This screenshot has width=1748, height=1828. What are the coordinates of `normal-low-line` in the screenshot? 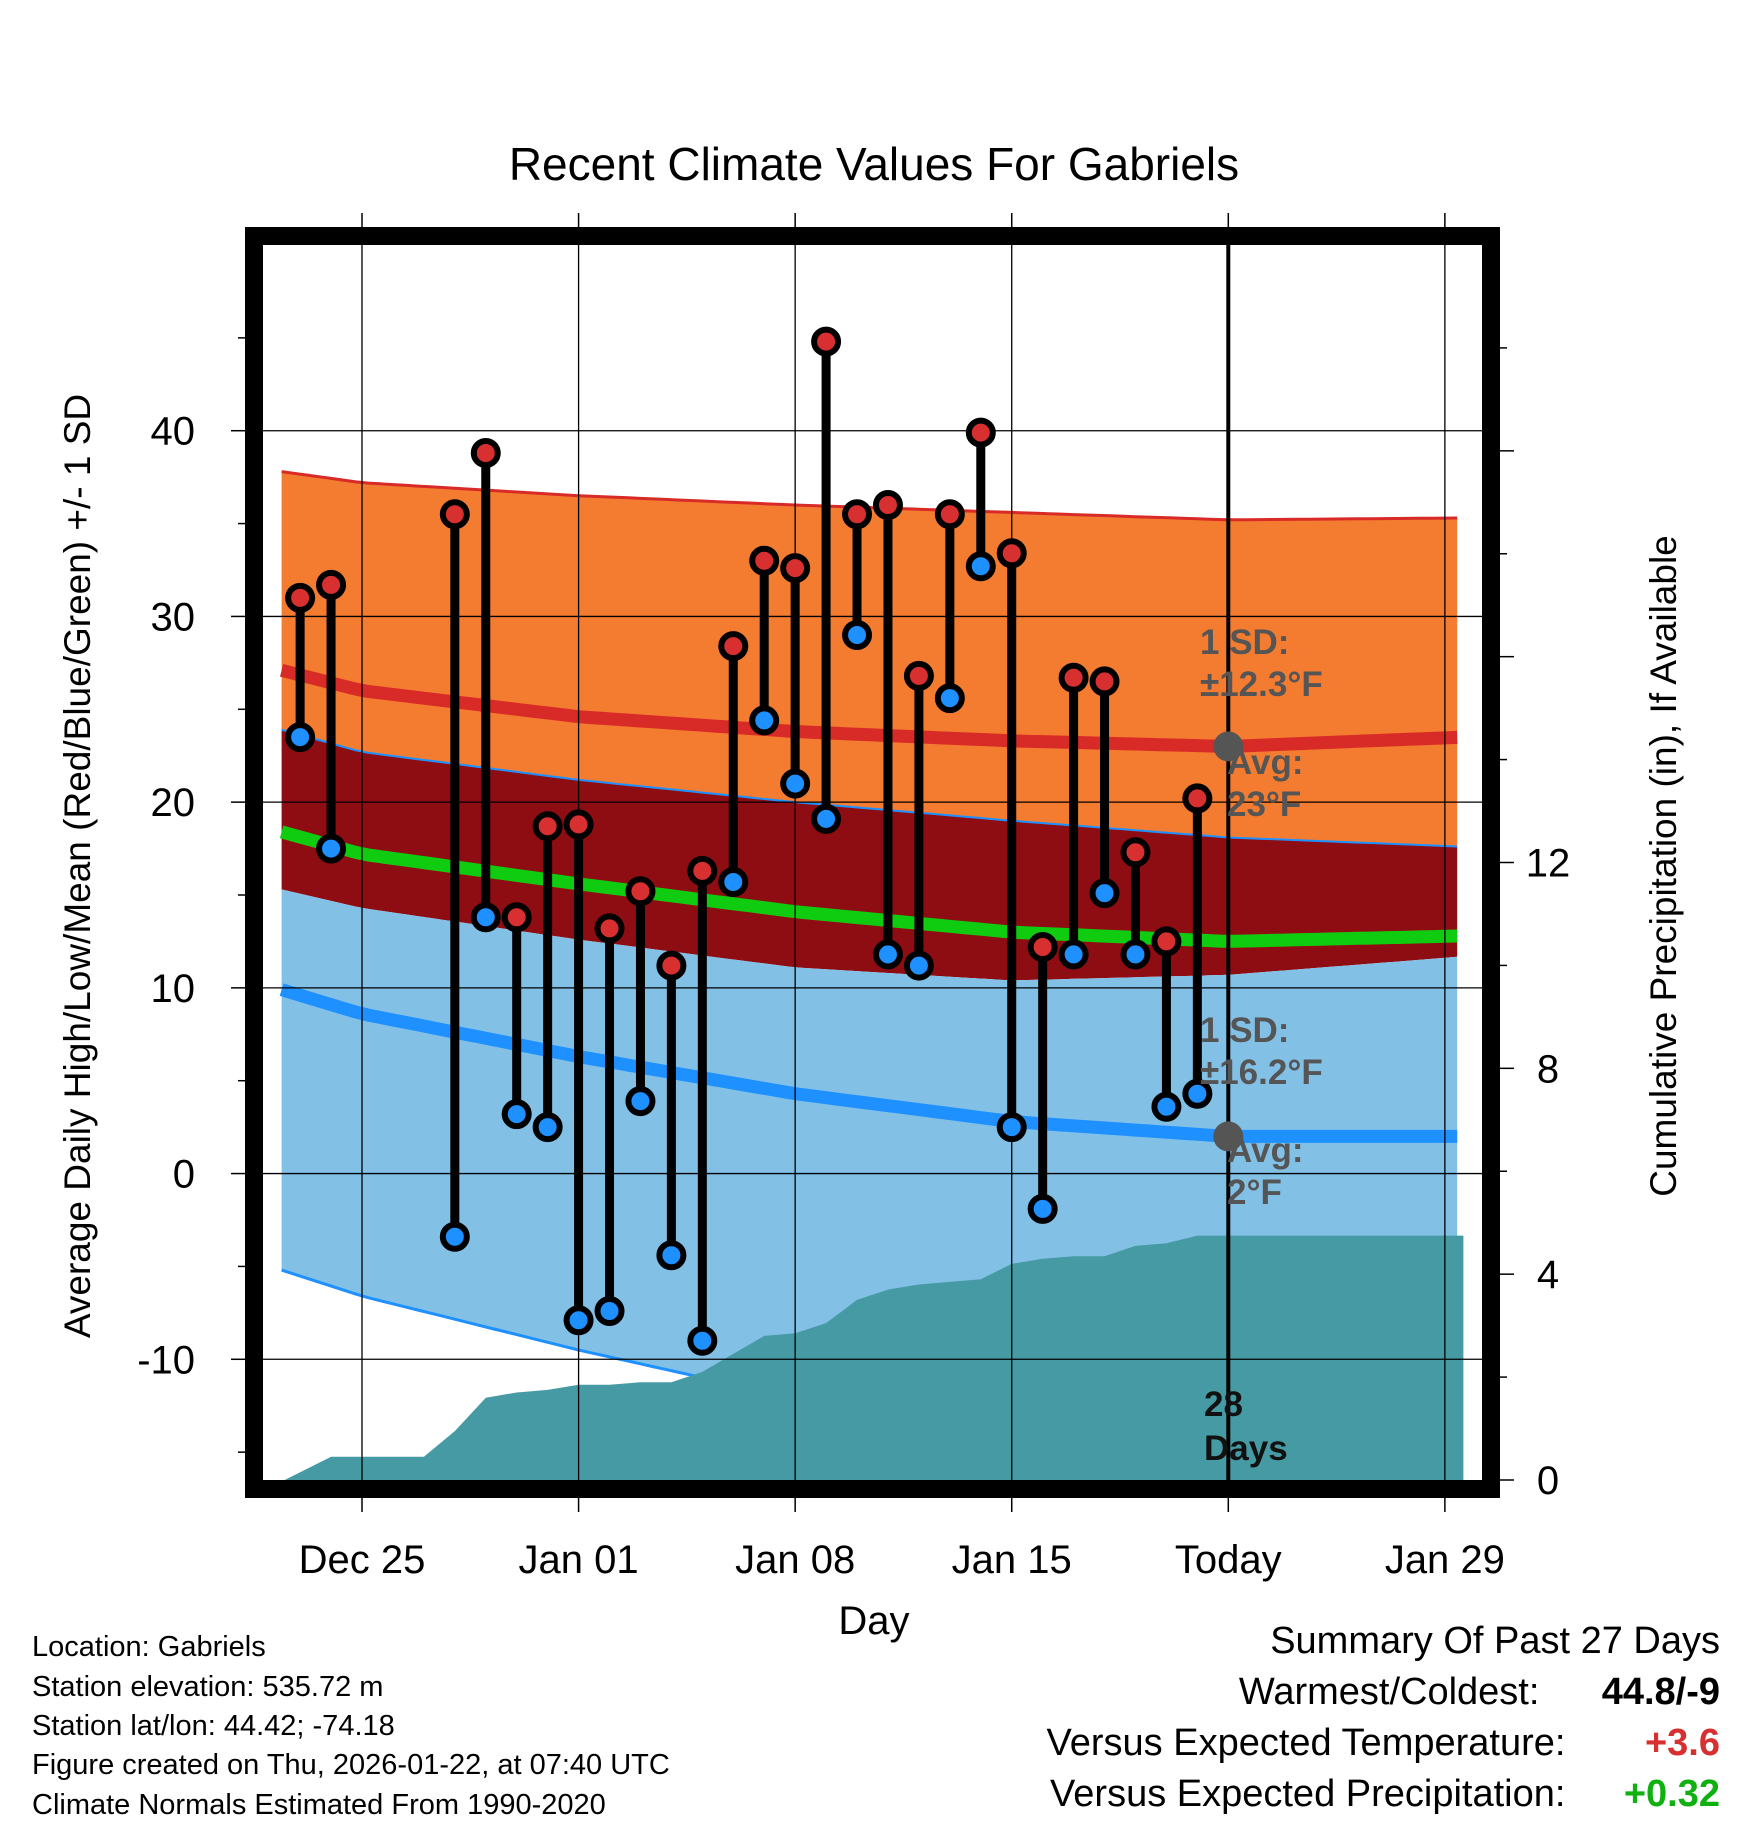 It's located at (868, 1063).